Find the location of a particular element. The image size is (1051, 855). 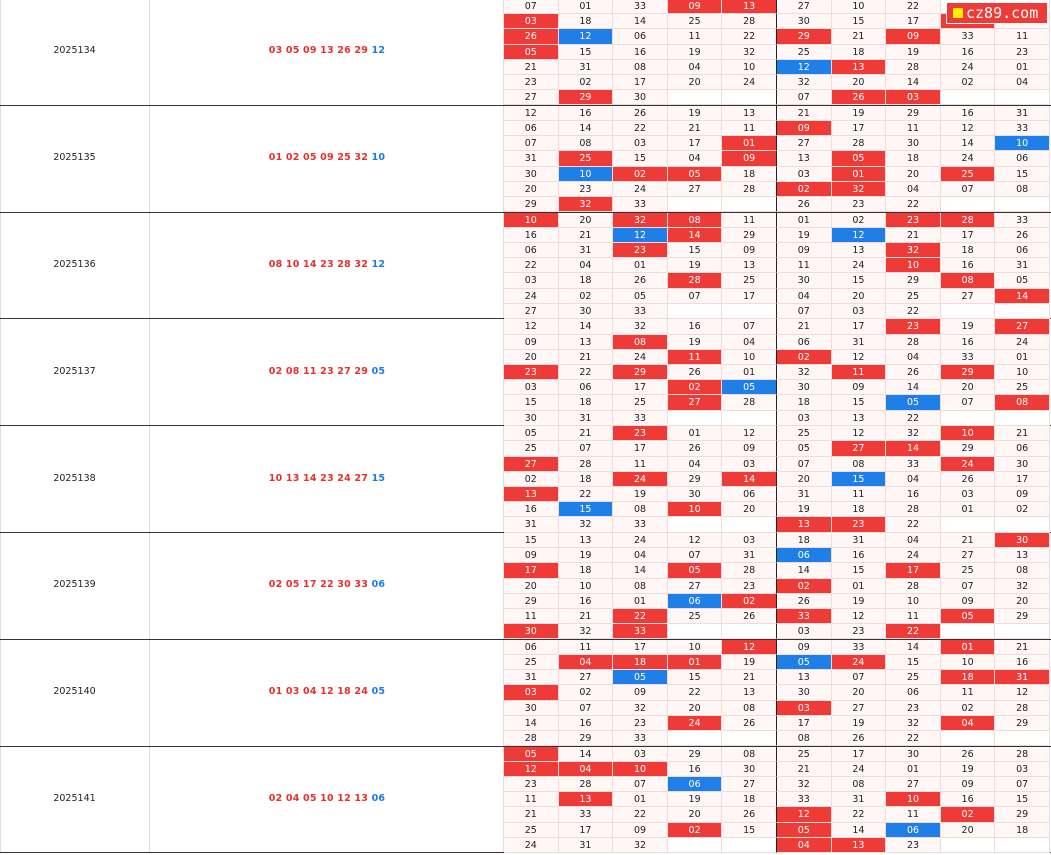

period-number: 2025138 is located at coordinates (74, 478).